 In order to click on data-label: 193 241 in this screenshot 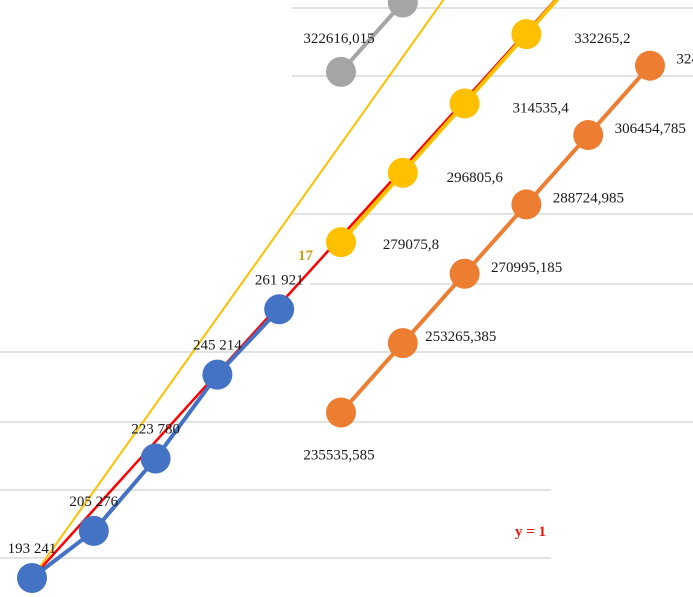, I will do `click(32, 549)`.